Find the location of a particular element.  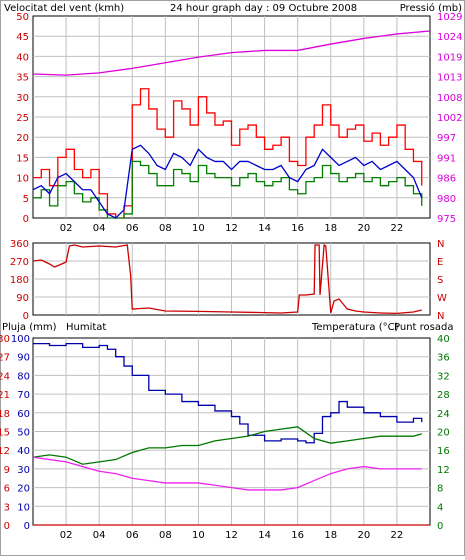

x-tick-label: 04 is located at coordinates (99, 535).